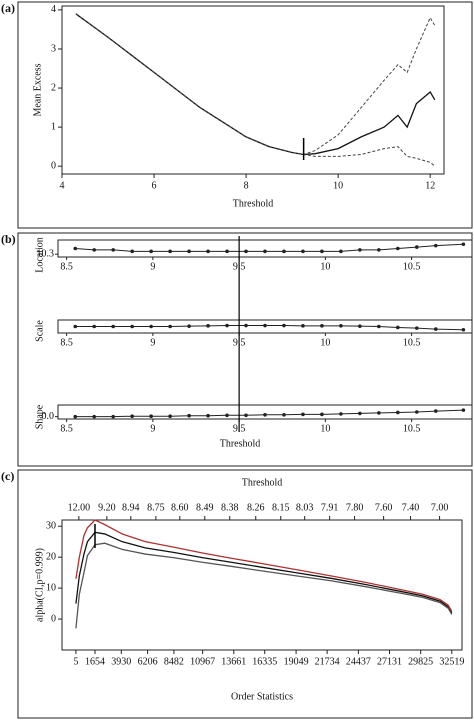 The image size is (474, 726). I want to click on x-tick-label: 8, so click(246, 185).